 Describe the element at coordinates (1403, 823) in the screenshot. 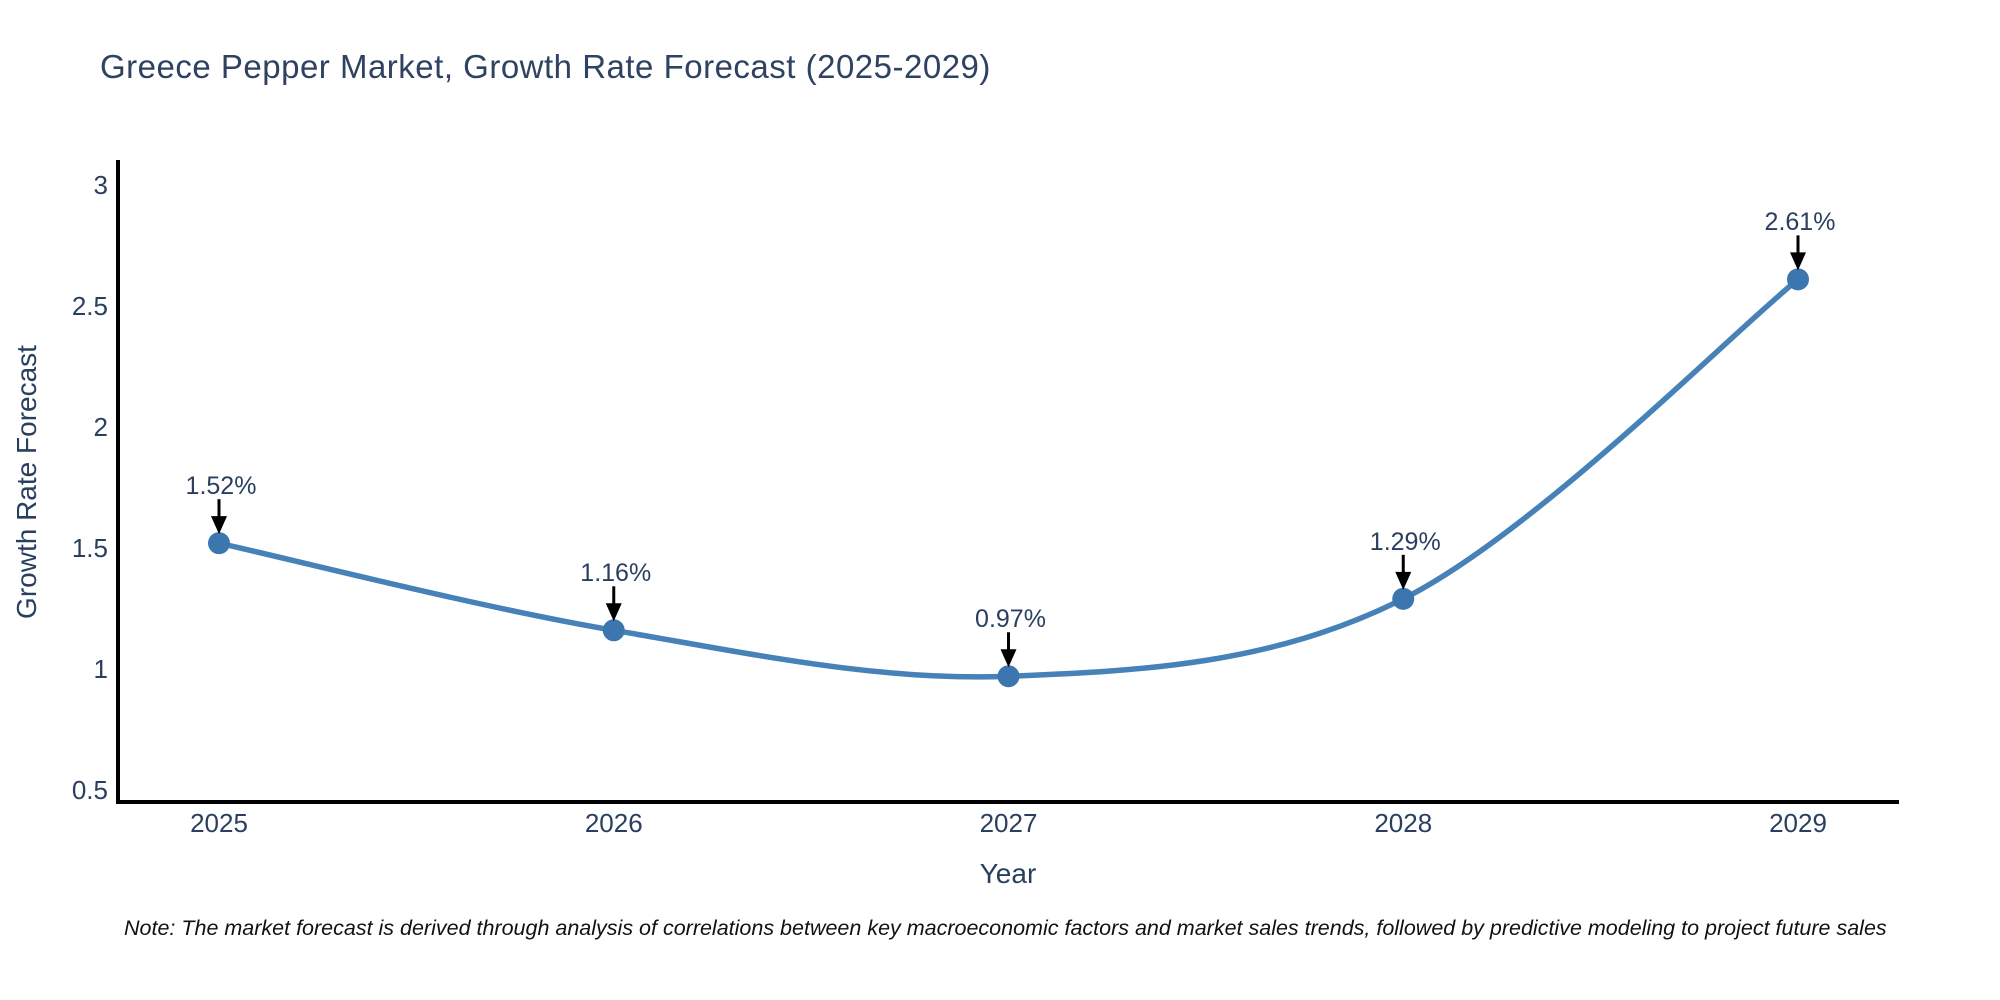

I see `x-tick-label-2028: 2028` at that location.